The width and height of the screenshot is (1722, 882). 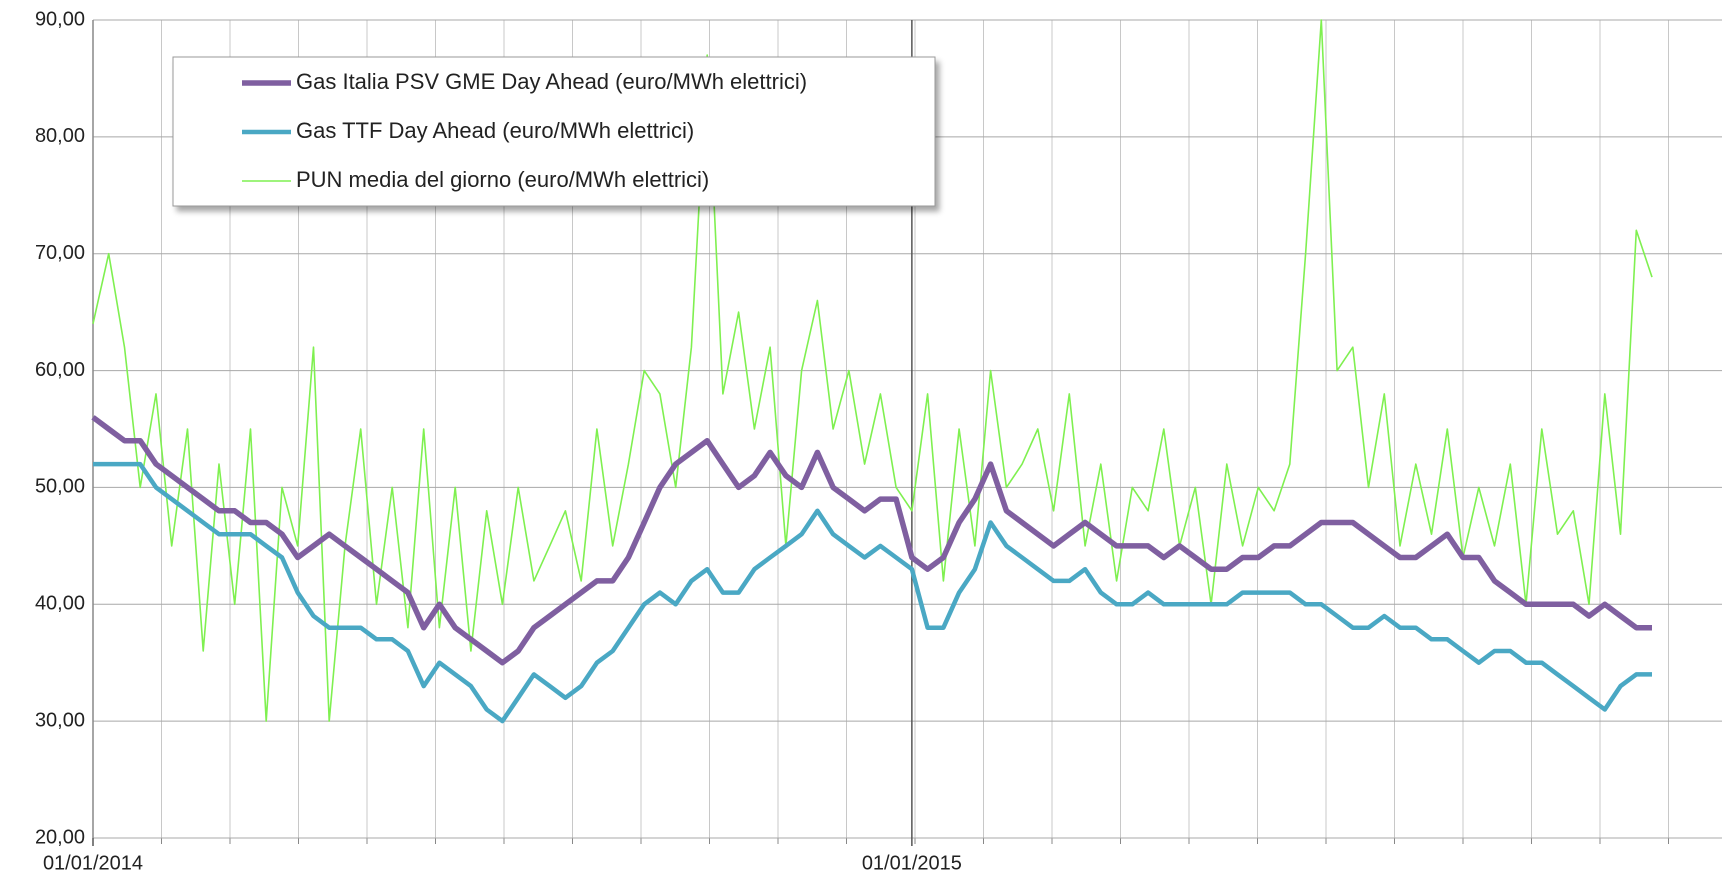 I want to click on legend-label: Gas TTF Day Ahead (euro/MWh elettrici), so click(x=495, y=130).